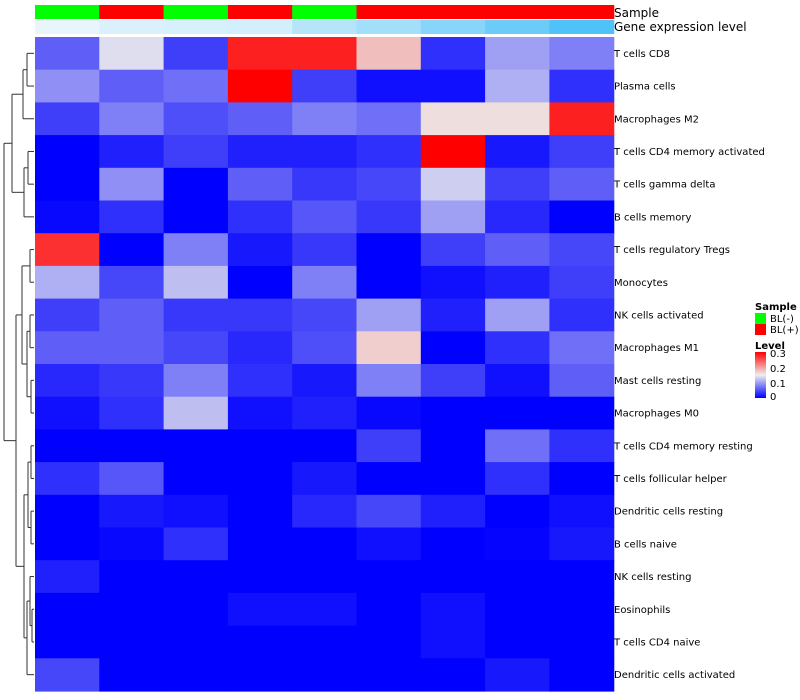 The width and height of the screenshot is (800, 700). I want to click on legend-level-tick: 0.2, so click(778, 369).